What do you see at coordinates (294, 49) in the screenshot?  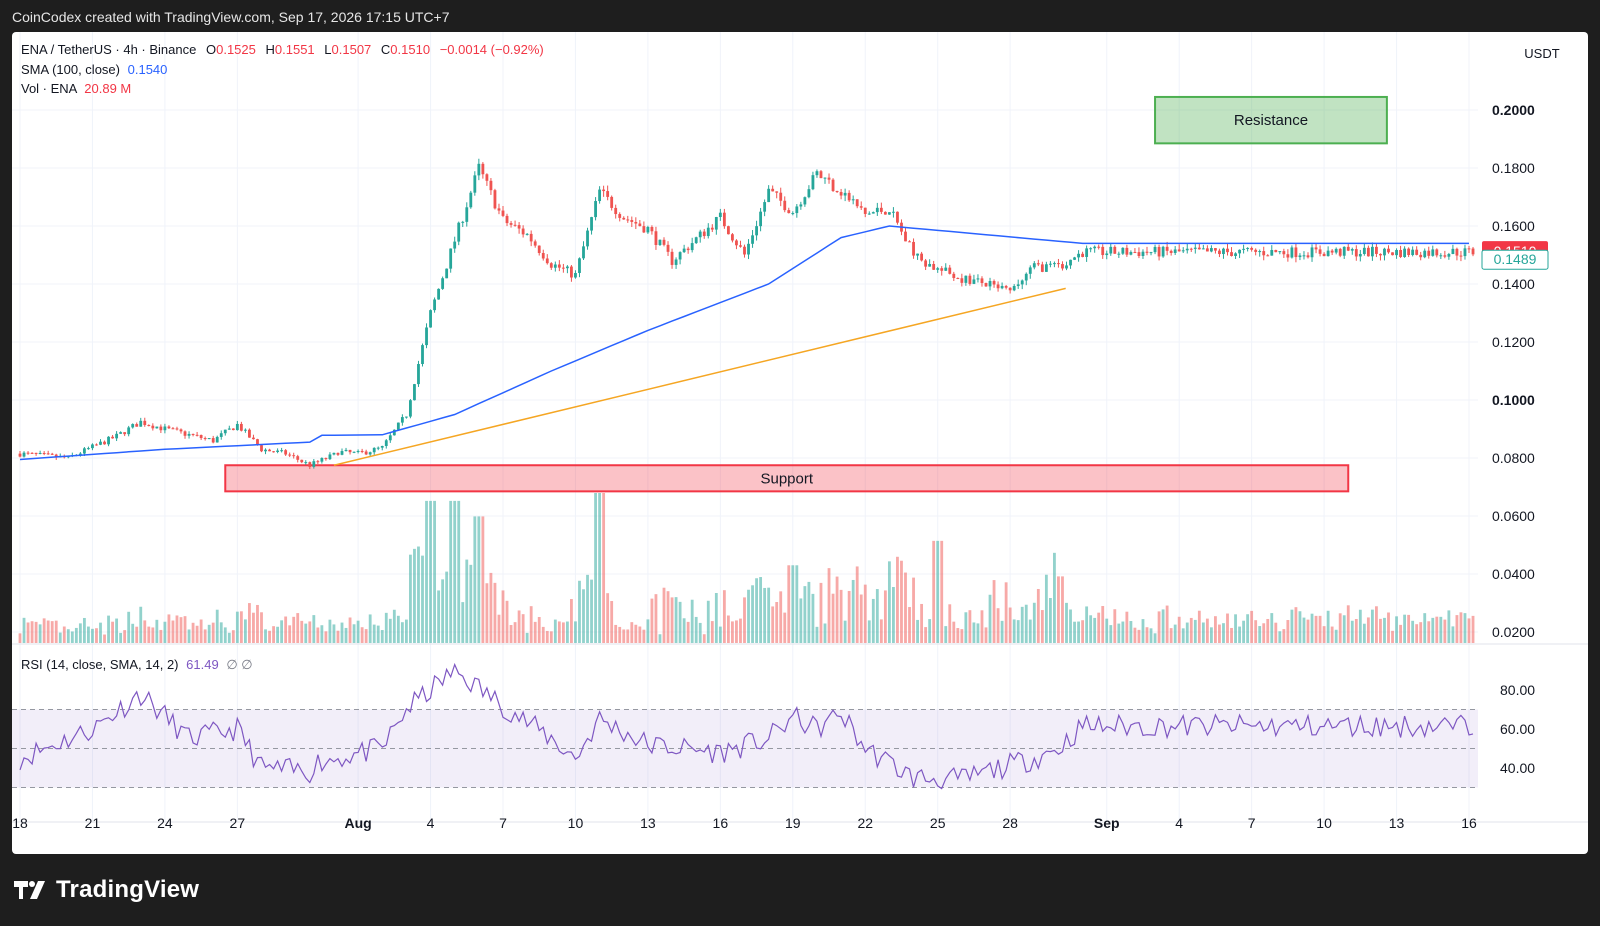 I see `high-value: 0.1551` at bounding box center [294, 49].